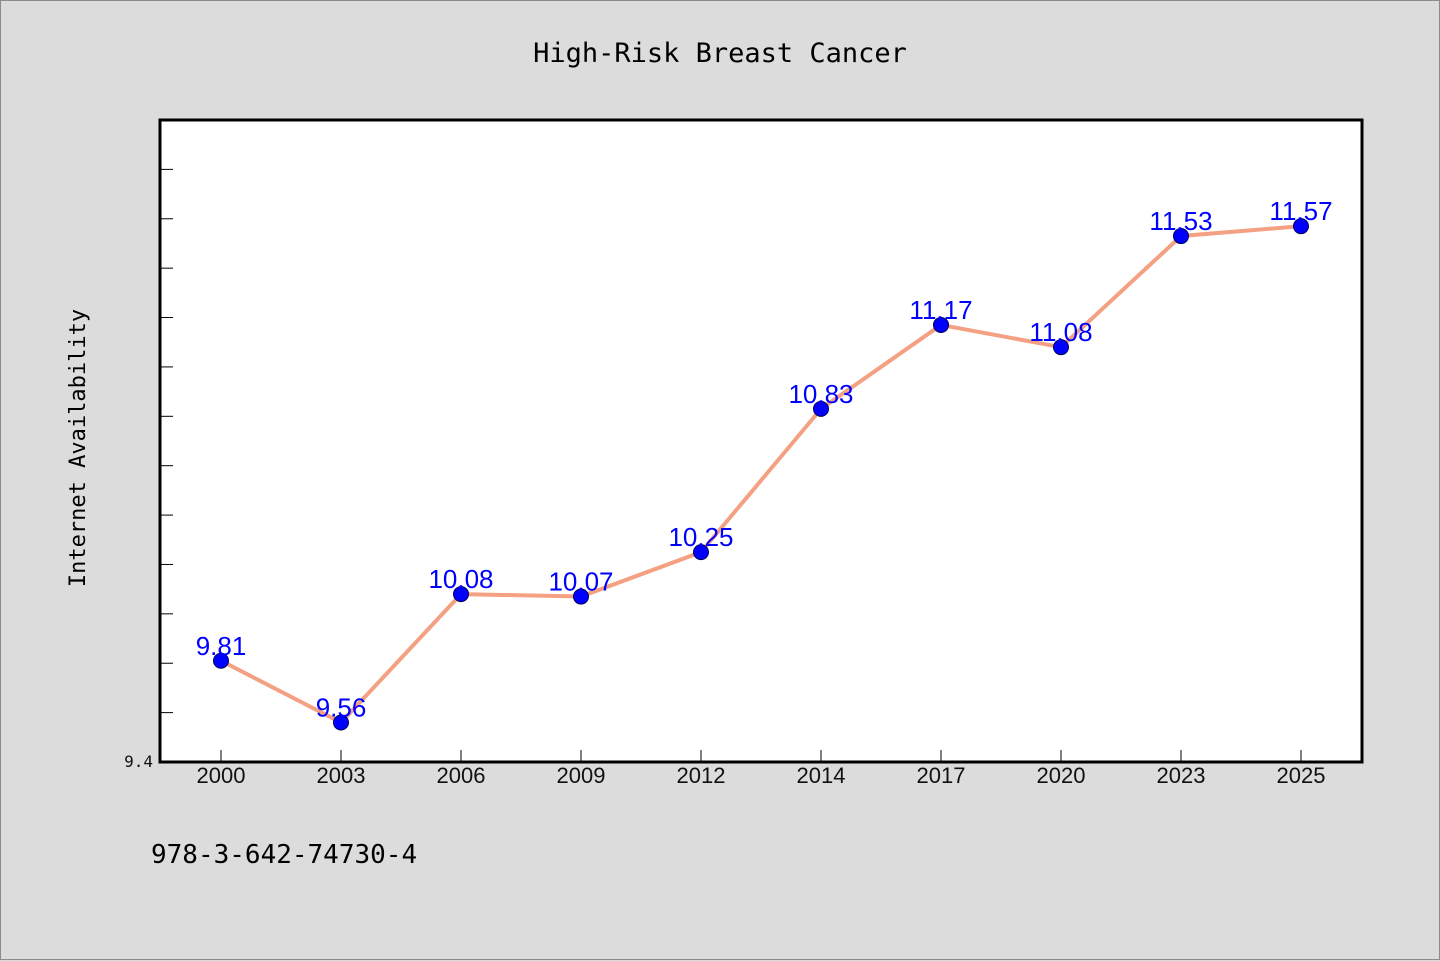 The image size is (1440, 961). I want to click on x-axis-tick-labels: 2000 2003 2006 2009 2012 2014 2017 2020 2023 2025, so click(761, 769).